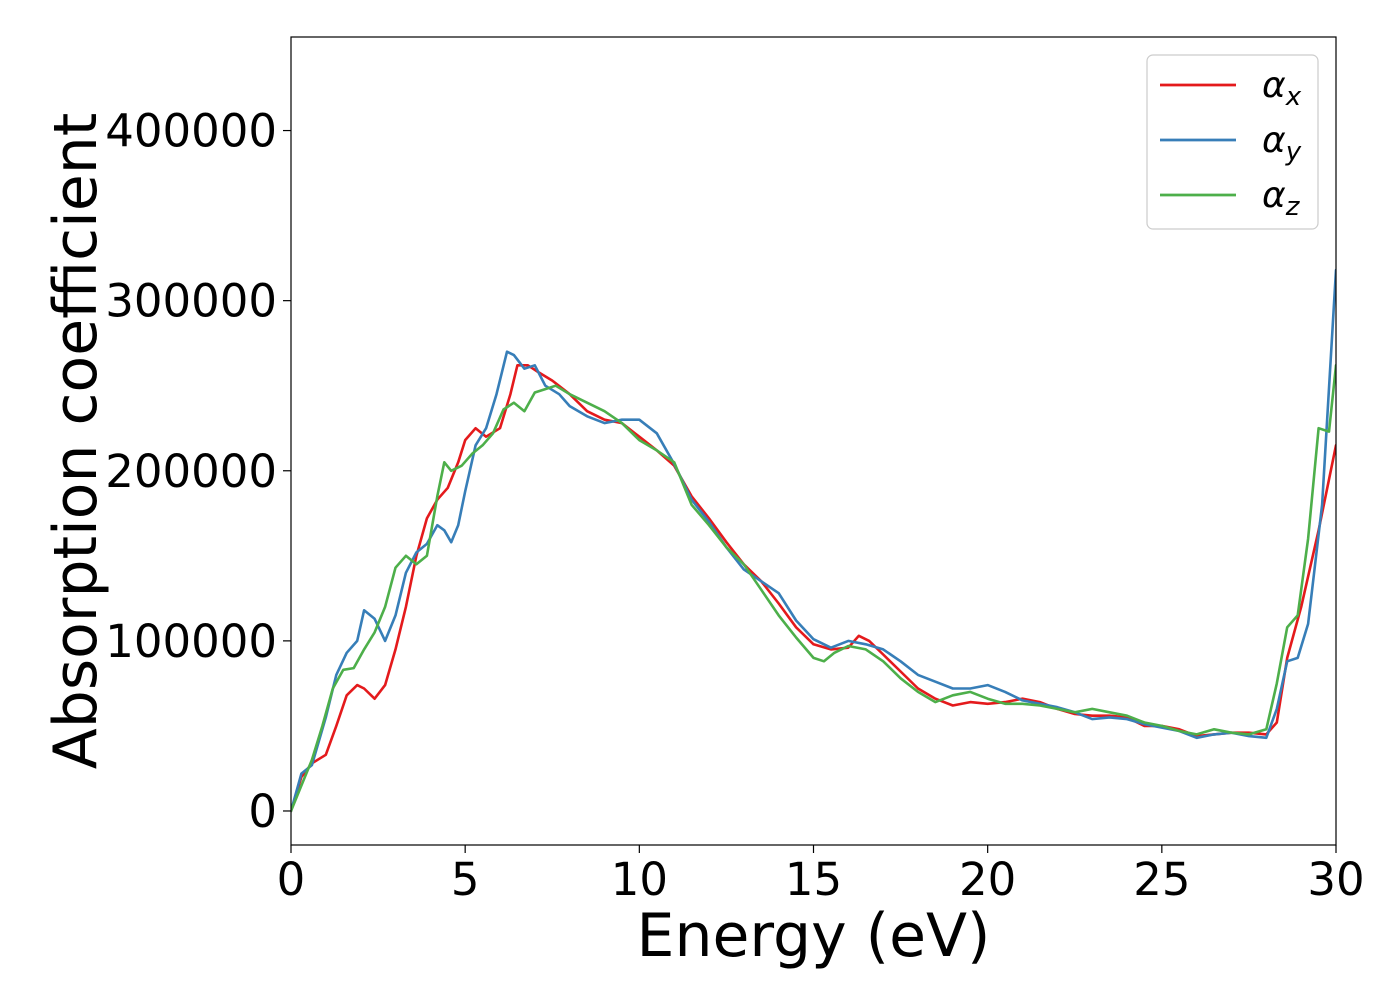 This screenshot has width=1400, height=1004. Describe the element at coordinates (76, 441) in the screenshot. I see `y-axis-label: Absorption coefficient` at that location.